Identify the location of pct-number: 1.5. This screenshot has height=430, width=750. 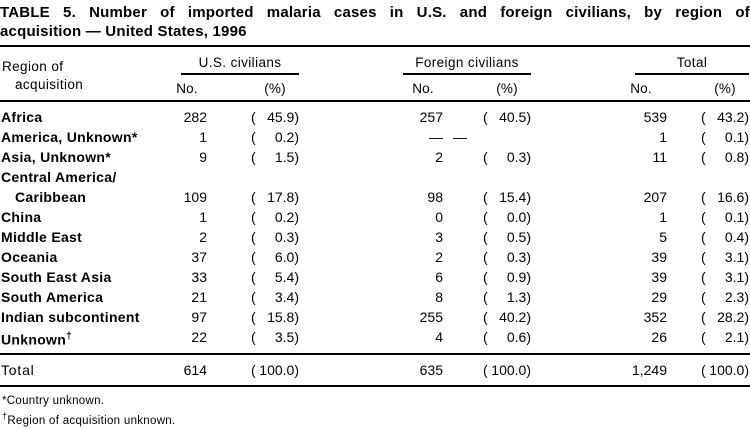
(284, 157).